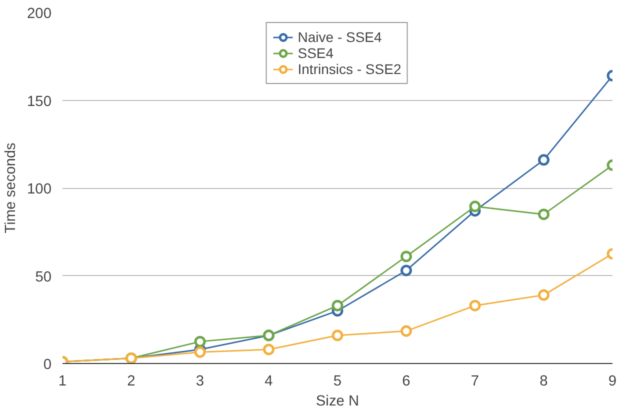 This screenshot has width=626, height=412. What do you see at coordinates (39, 102) in the screenshot?
I see `y-tick-label: 150` at bounding box center [39, 102].